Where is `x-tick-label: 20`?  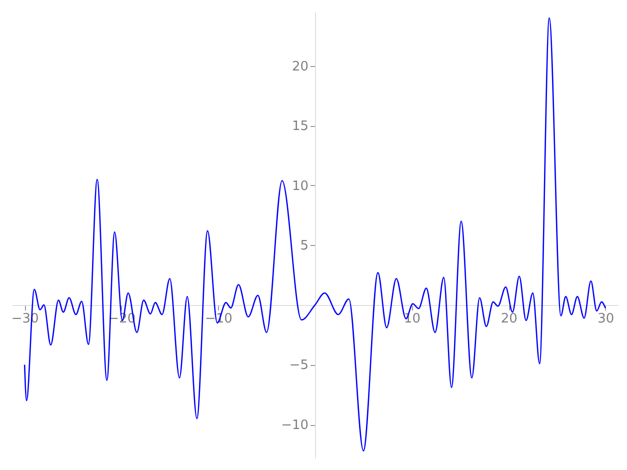 x-tick-label: 20 is located at coordinates (509, 318).